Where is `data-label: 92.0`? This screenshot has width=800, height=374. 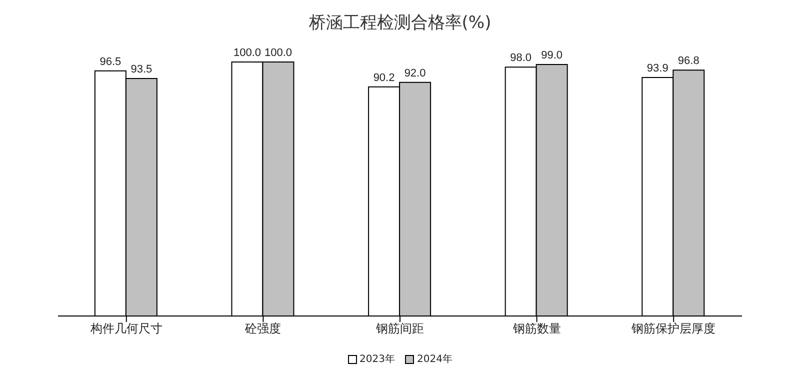
data-label: 92.0 is located at coordinates (415, 73).